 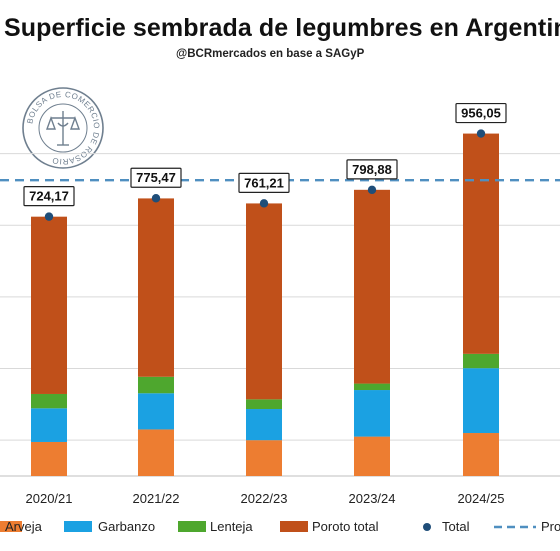 I want to click on chart-subtitle: @BCRmercados en base a SAGyP, so click(x=270, y=54).